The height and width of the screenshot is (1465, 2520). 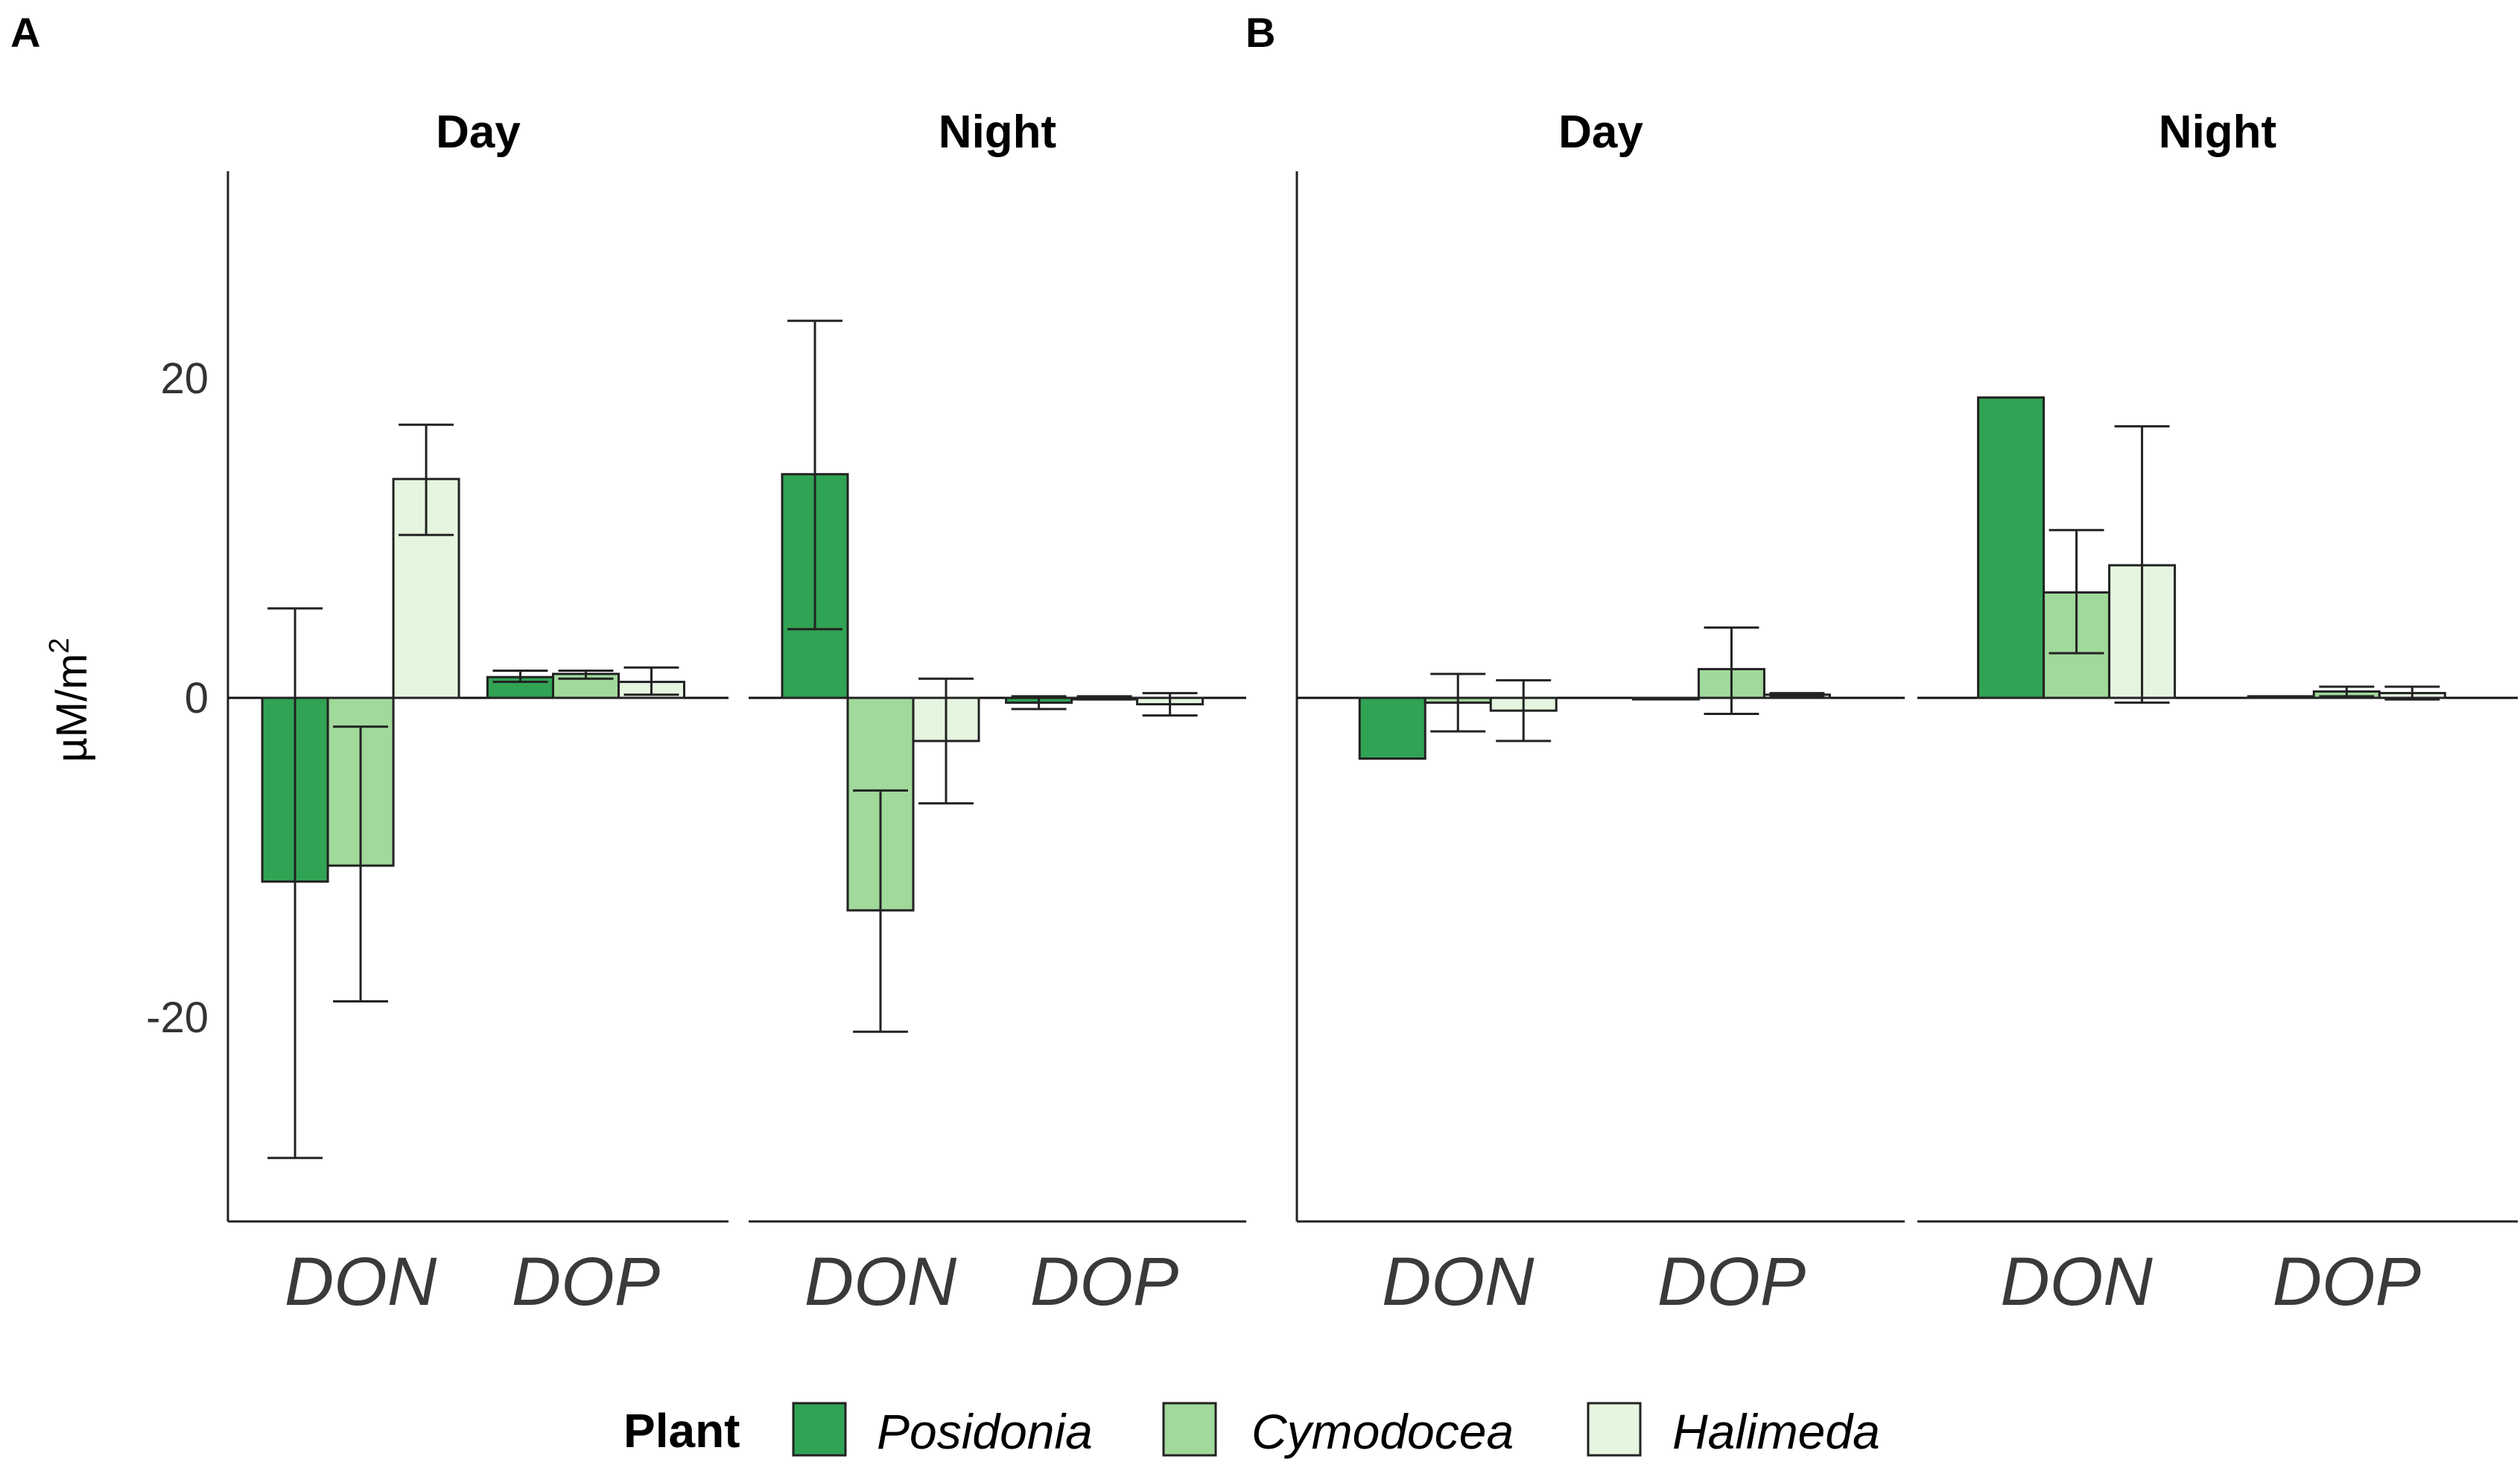 I want to click on legend: Plant Posidonia Cymodocea Halimeda, so click(x=1251, y=1430).